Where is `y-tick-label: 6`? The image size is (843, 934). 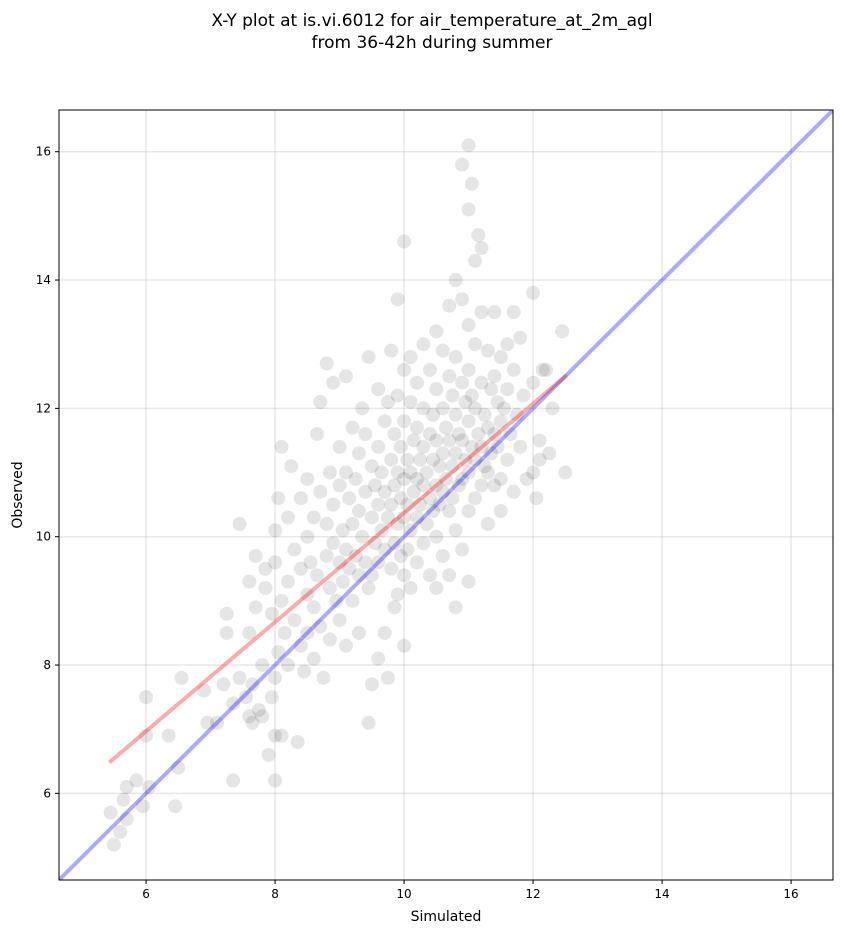
y-tick-label: 6 is located at coordinates (47, 793).